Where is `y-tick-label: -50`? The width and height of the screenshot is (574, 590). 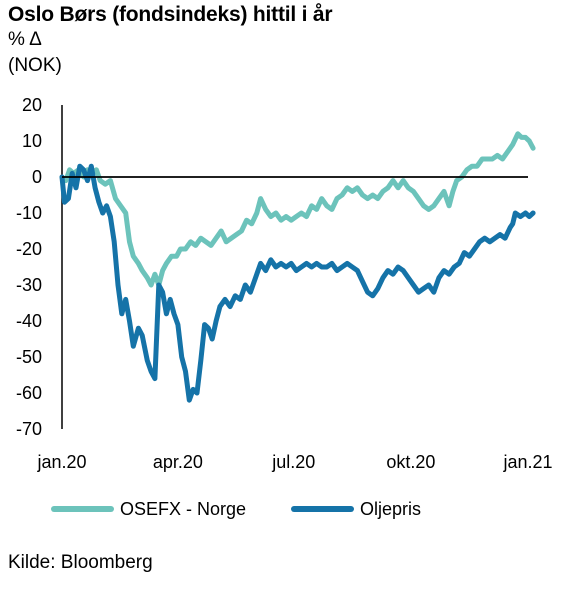 y-tick-label: -50 is located at coordinates (29, 357).